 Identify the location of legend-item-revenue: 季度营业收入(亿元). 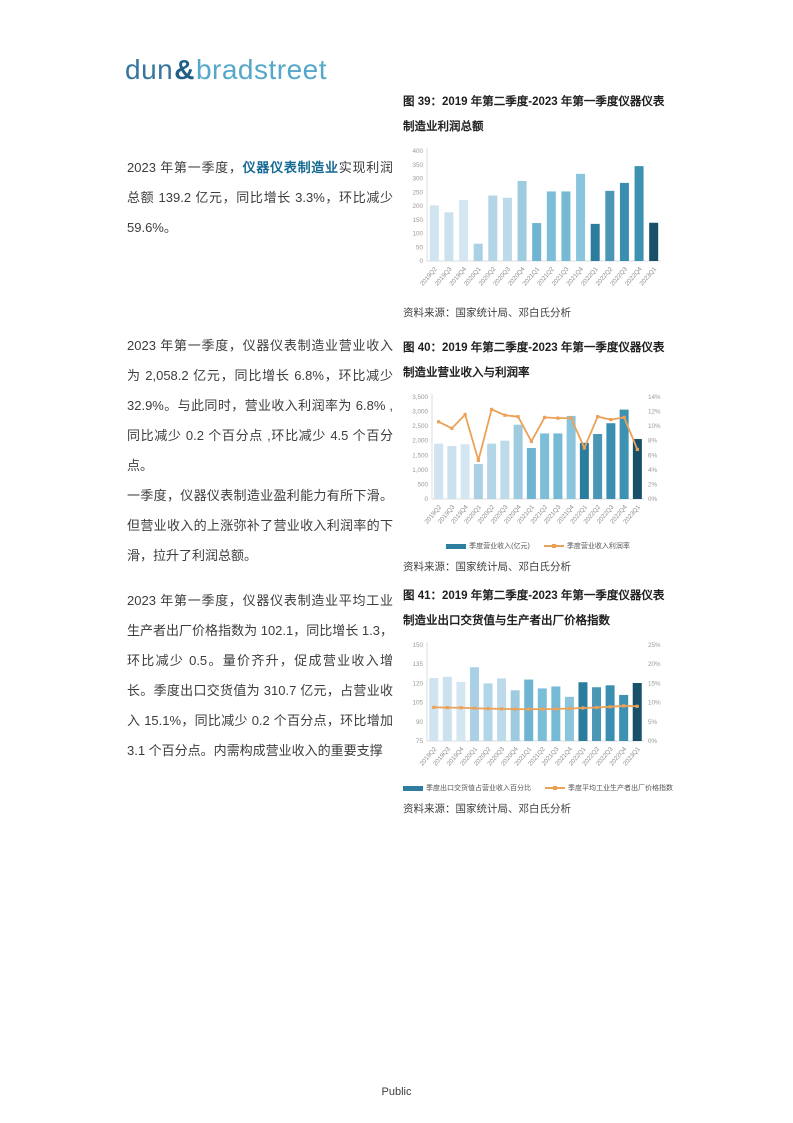
(488, 546).